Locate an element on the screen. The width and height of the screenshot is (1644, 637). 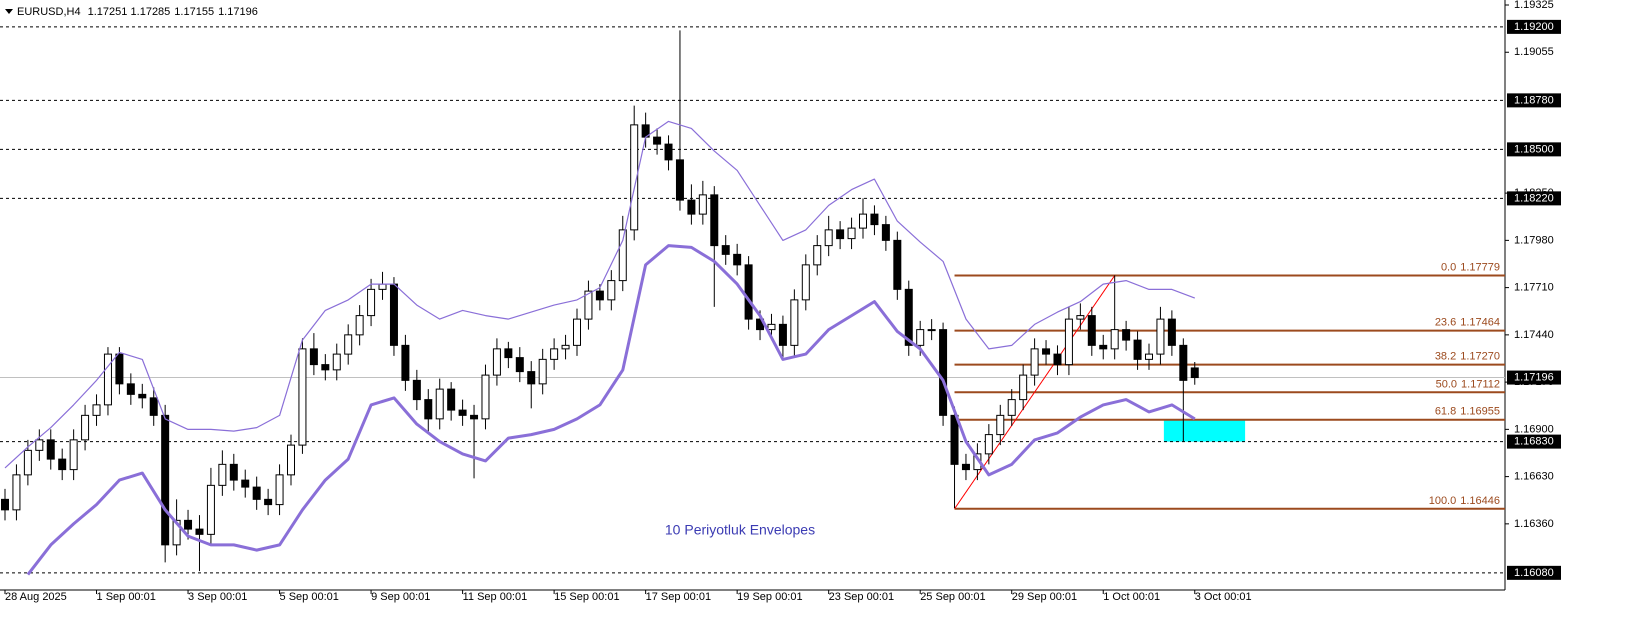
header-low: 1.17155 is located at coordinates (194, 12).